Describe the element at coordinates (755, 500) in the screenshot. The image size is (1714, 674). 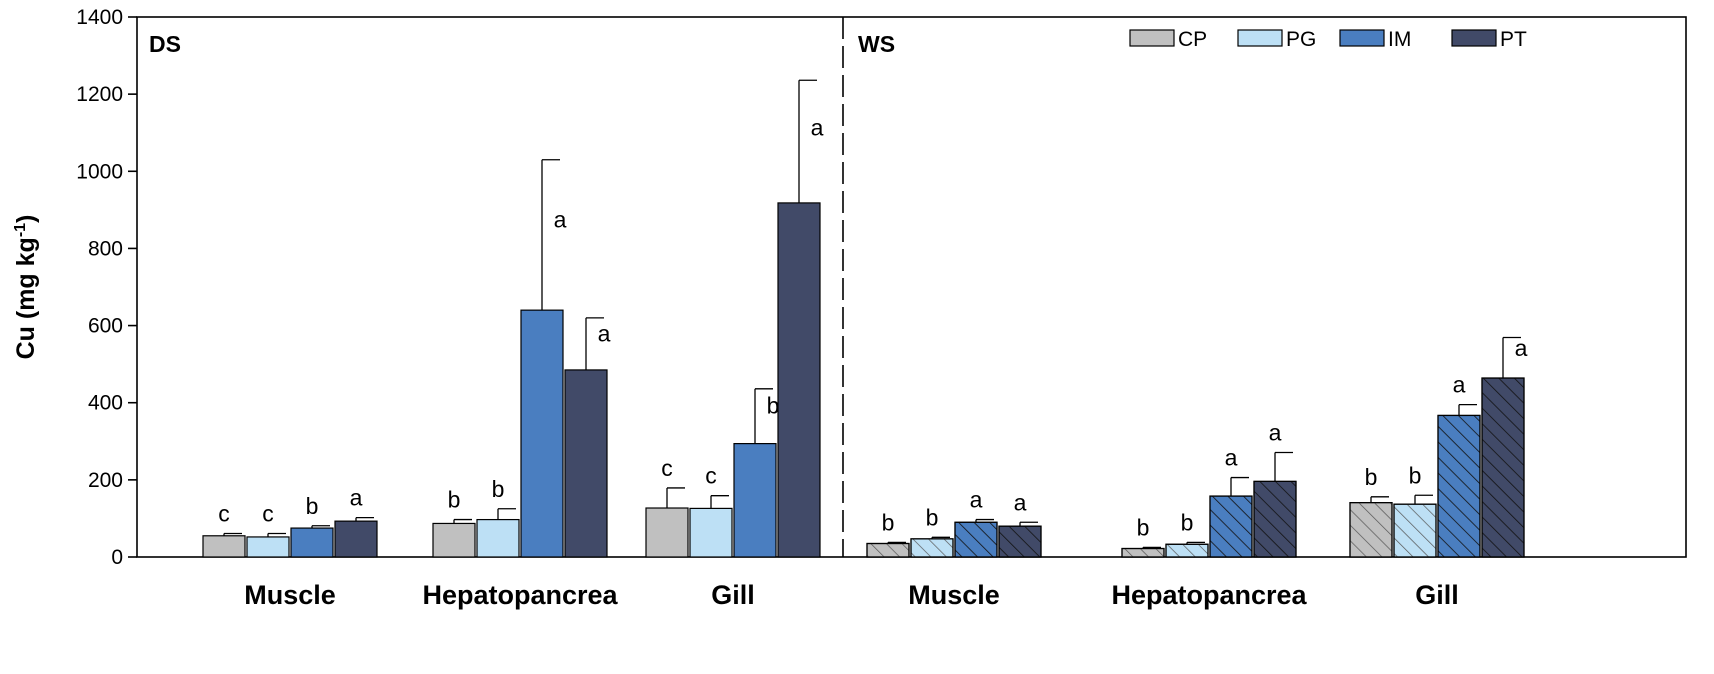
I see `bar-ds-gill-im` at that location.